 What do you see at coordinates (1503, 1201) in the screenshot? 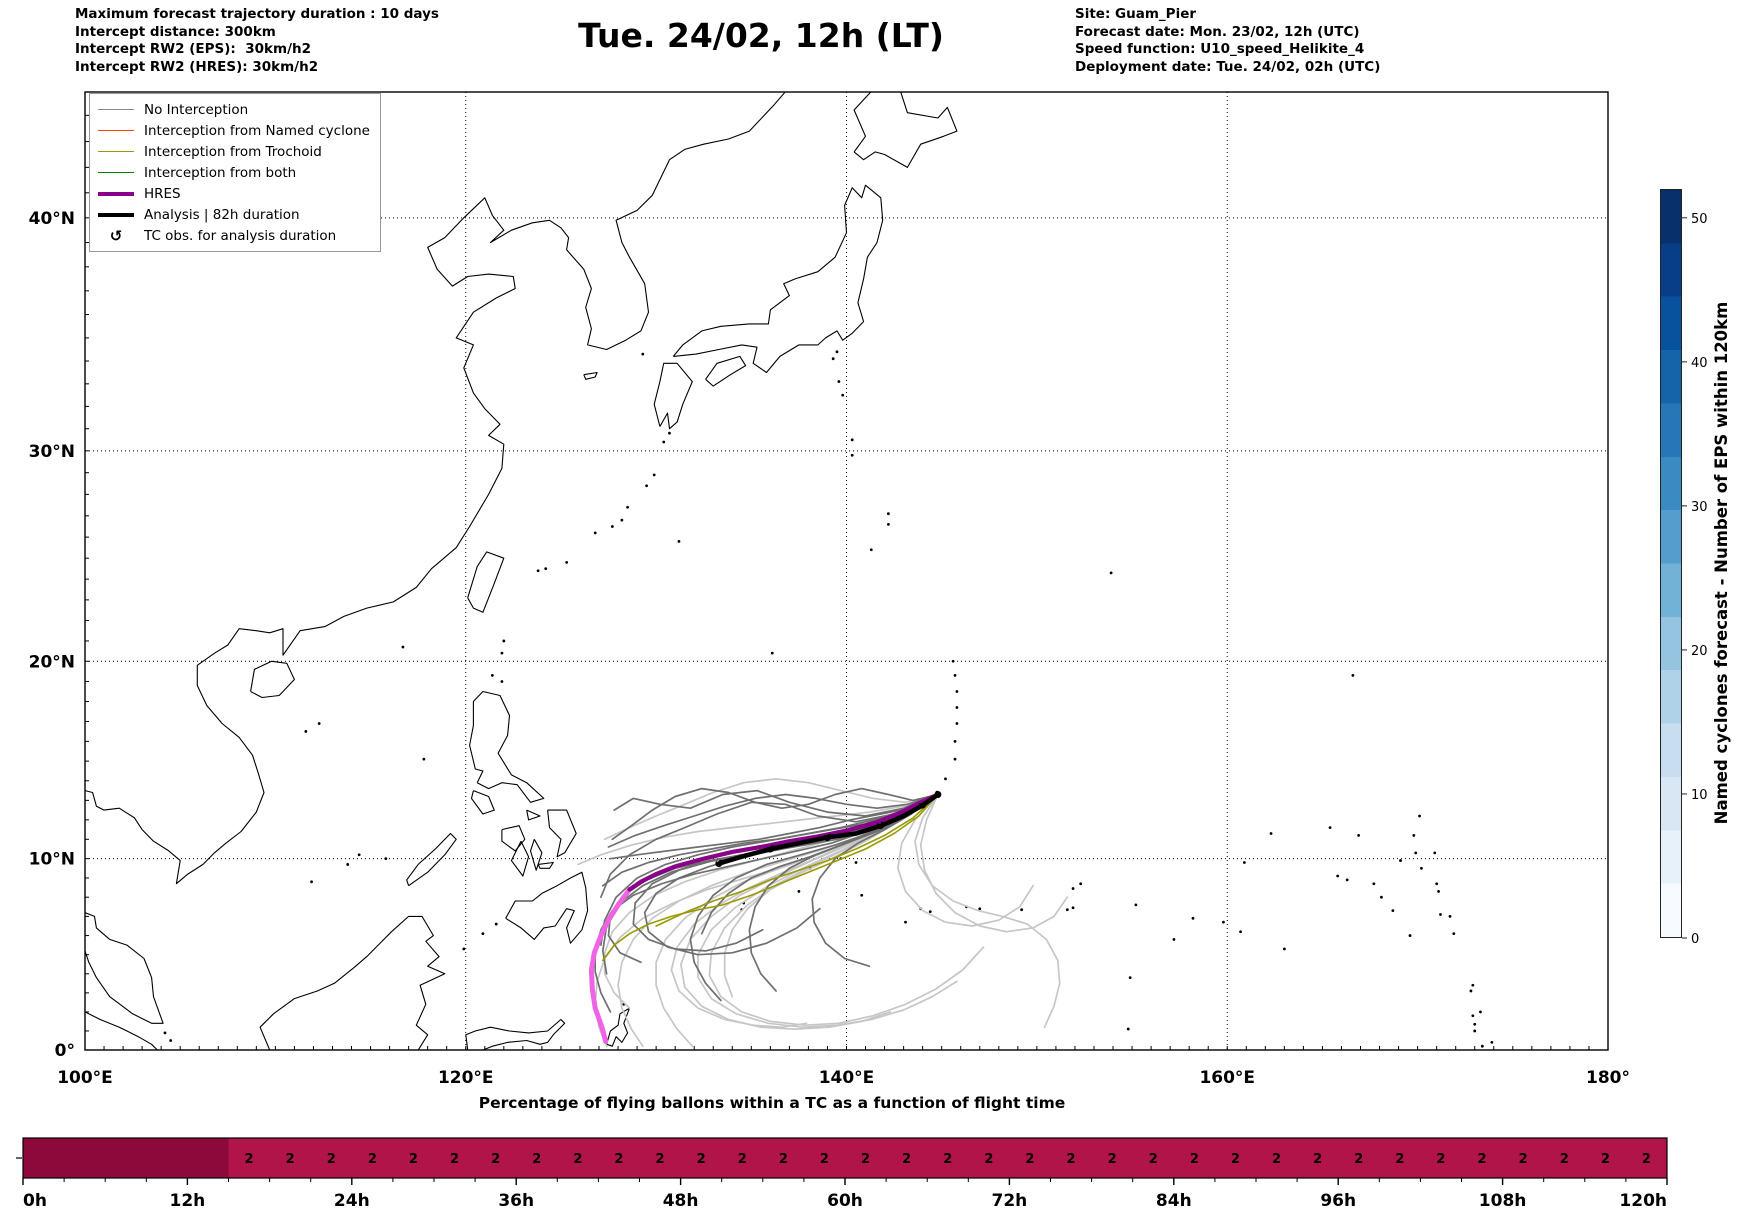
I see `strip-x-tick-label: 108h` at bounding box center [1503, 1201].